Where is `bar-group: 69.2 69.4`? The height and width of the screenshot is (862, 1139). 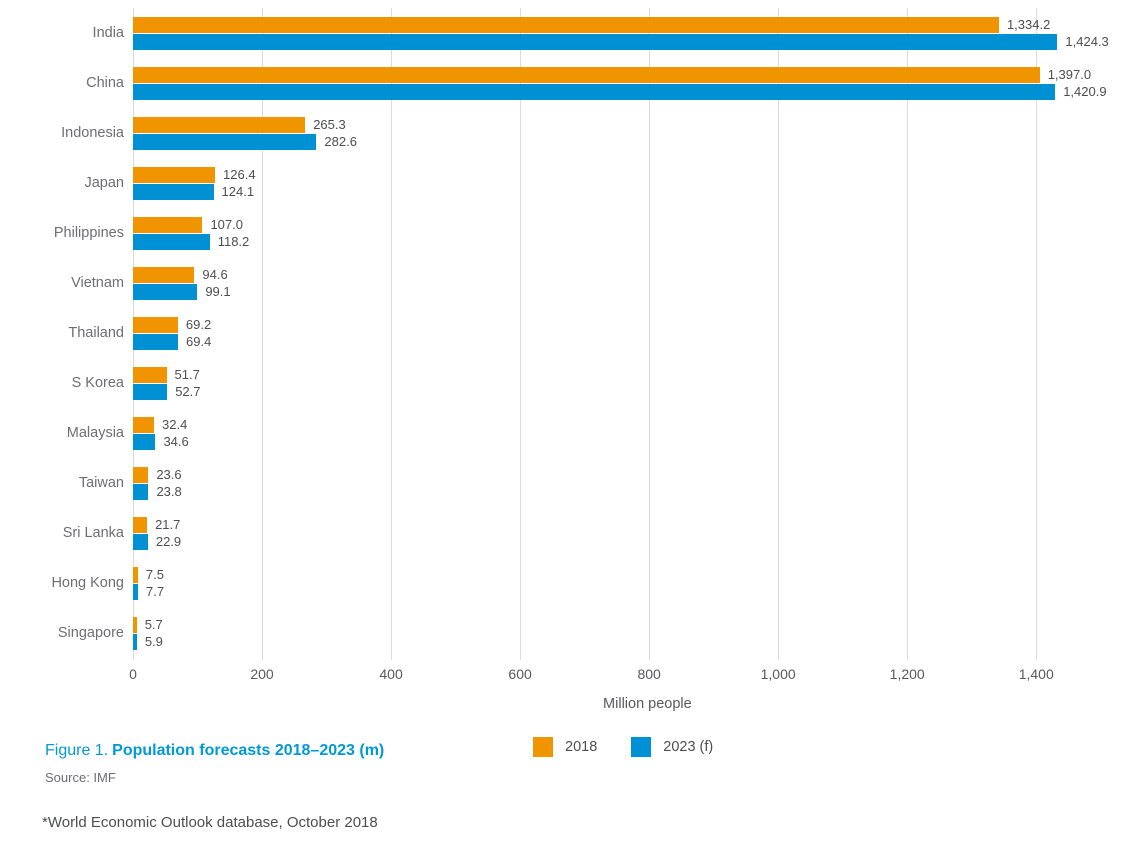 bar-group: 69.2 69.4 is located at coordinates (636, 333).